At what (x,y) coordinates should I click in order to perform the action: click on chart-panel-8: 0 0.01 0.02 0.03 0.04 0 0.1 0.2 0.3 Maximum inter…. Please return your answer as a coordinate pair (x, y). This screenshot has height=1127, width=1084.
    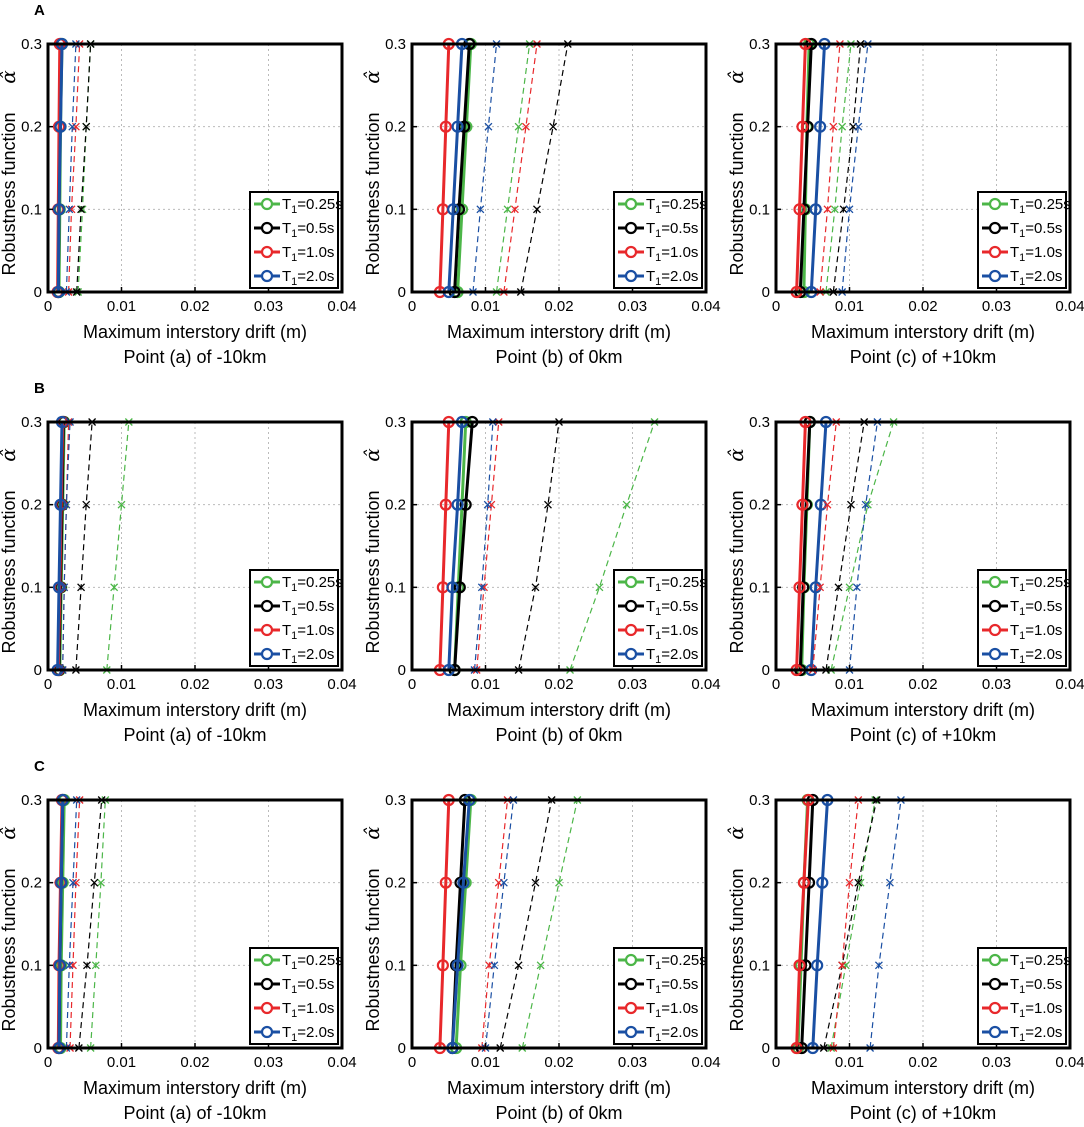
    Looking at the image, I should click on (540, 957).